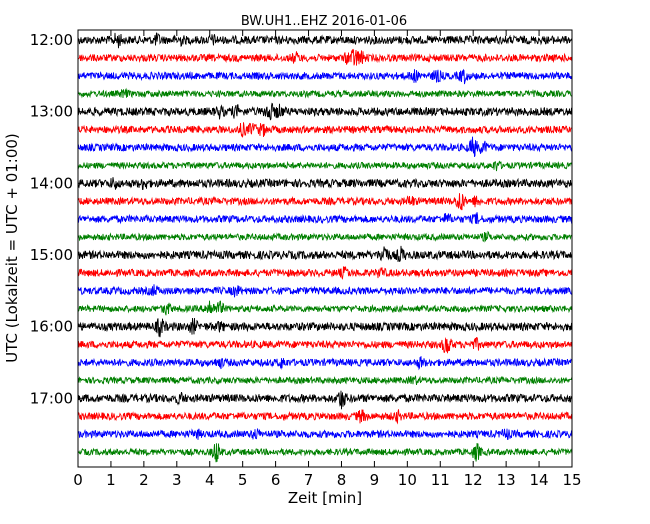 The height and width of the screenshot is (524, 650). What do you see at coordinates (51, 255) in the screenshot?
I see `y-tick-label: 15:00` at bounding box center [51, 255].